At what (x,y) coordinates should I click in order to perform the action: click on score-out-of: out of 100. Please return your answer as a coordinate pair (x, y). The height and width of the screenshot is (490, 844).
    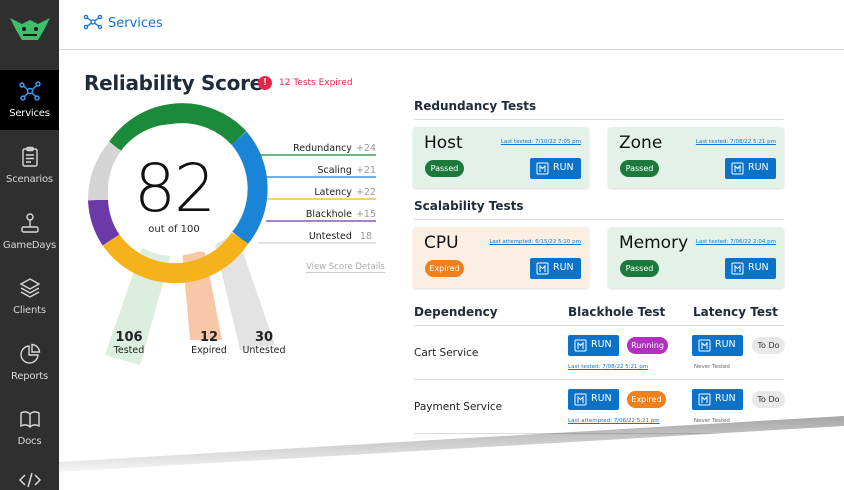
    Looking at the image, I should click on (174, 229).